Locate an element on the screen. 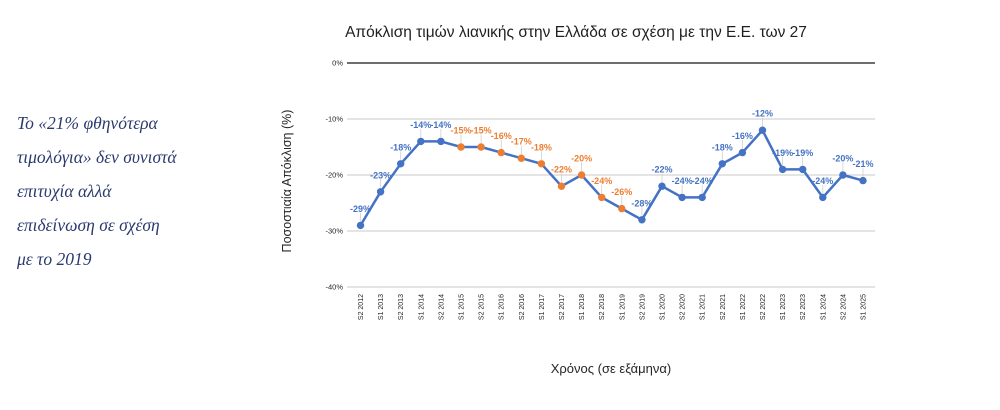 The height and width of the screenshot is (410, 1000). x-tick-label: S2 2015 is located at coordinates (482, 307).